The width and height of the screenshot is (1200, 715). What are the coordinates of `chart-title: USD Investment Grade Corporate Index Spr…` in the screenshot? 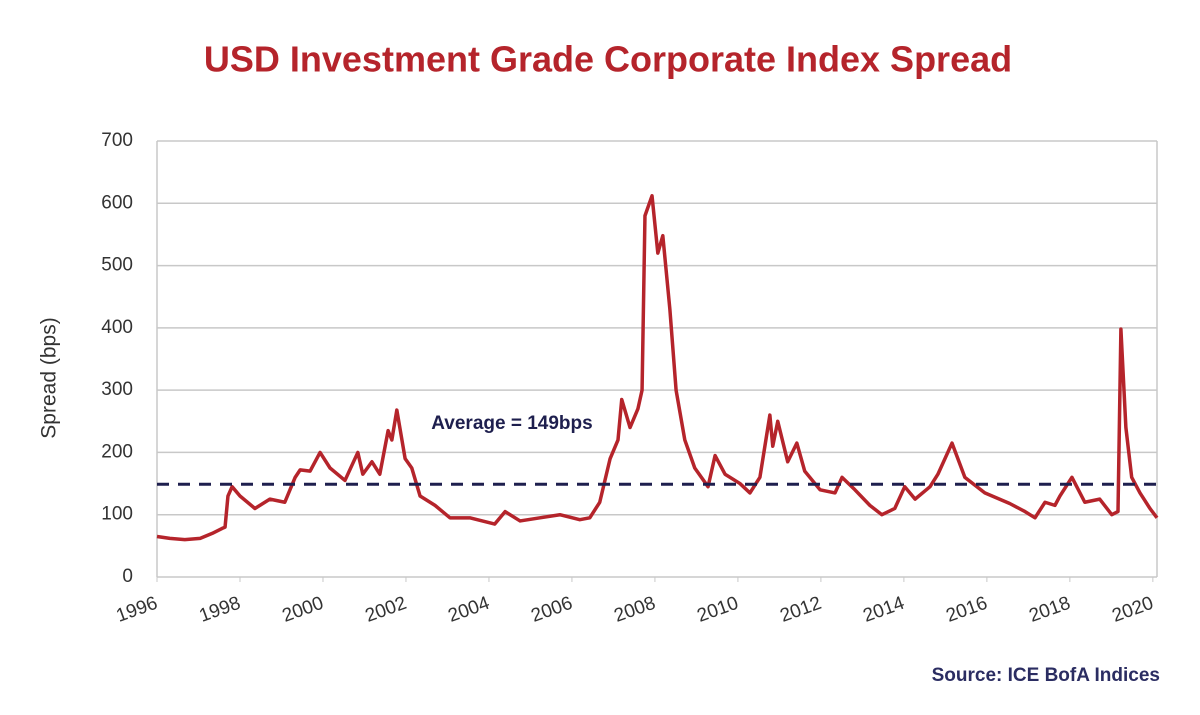 It's located at (608, 59).